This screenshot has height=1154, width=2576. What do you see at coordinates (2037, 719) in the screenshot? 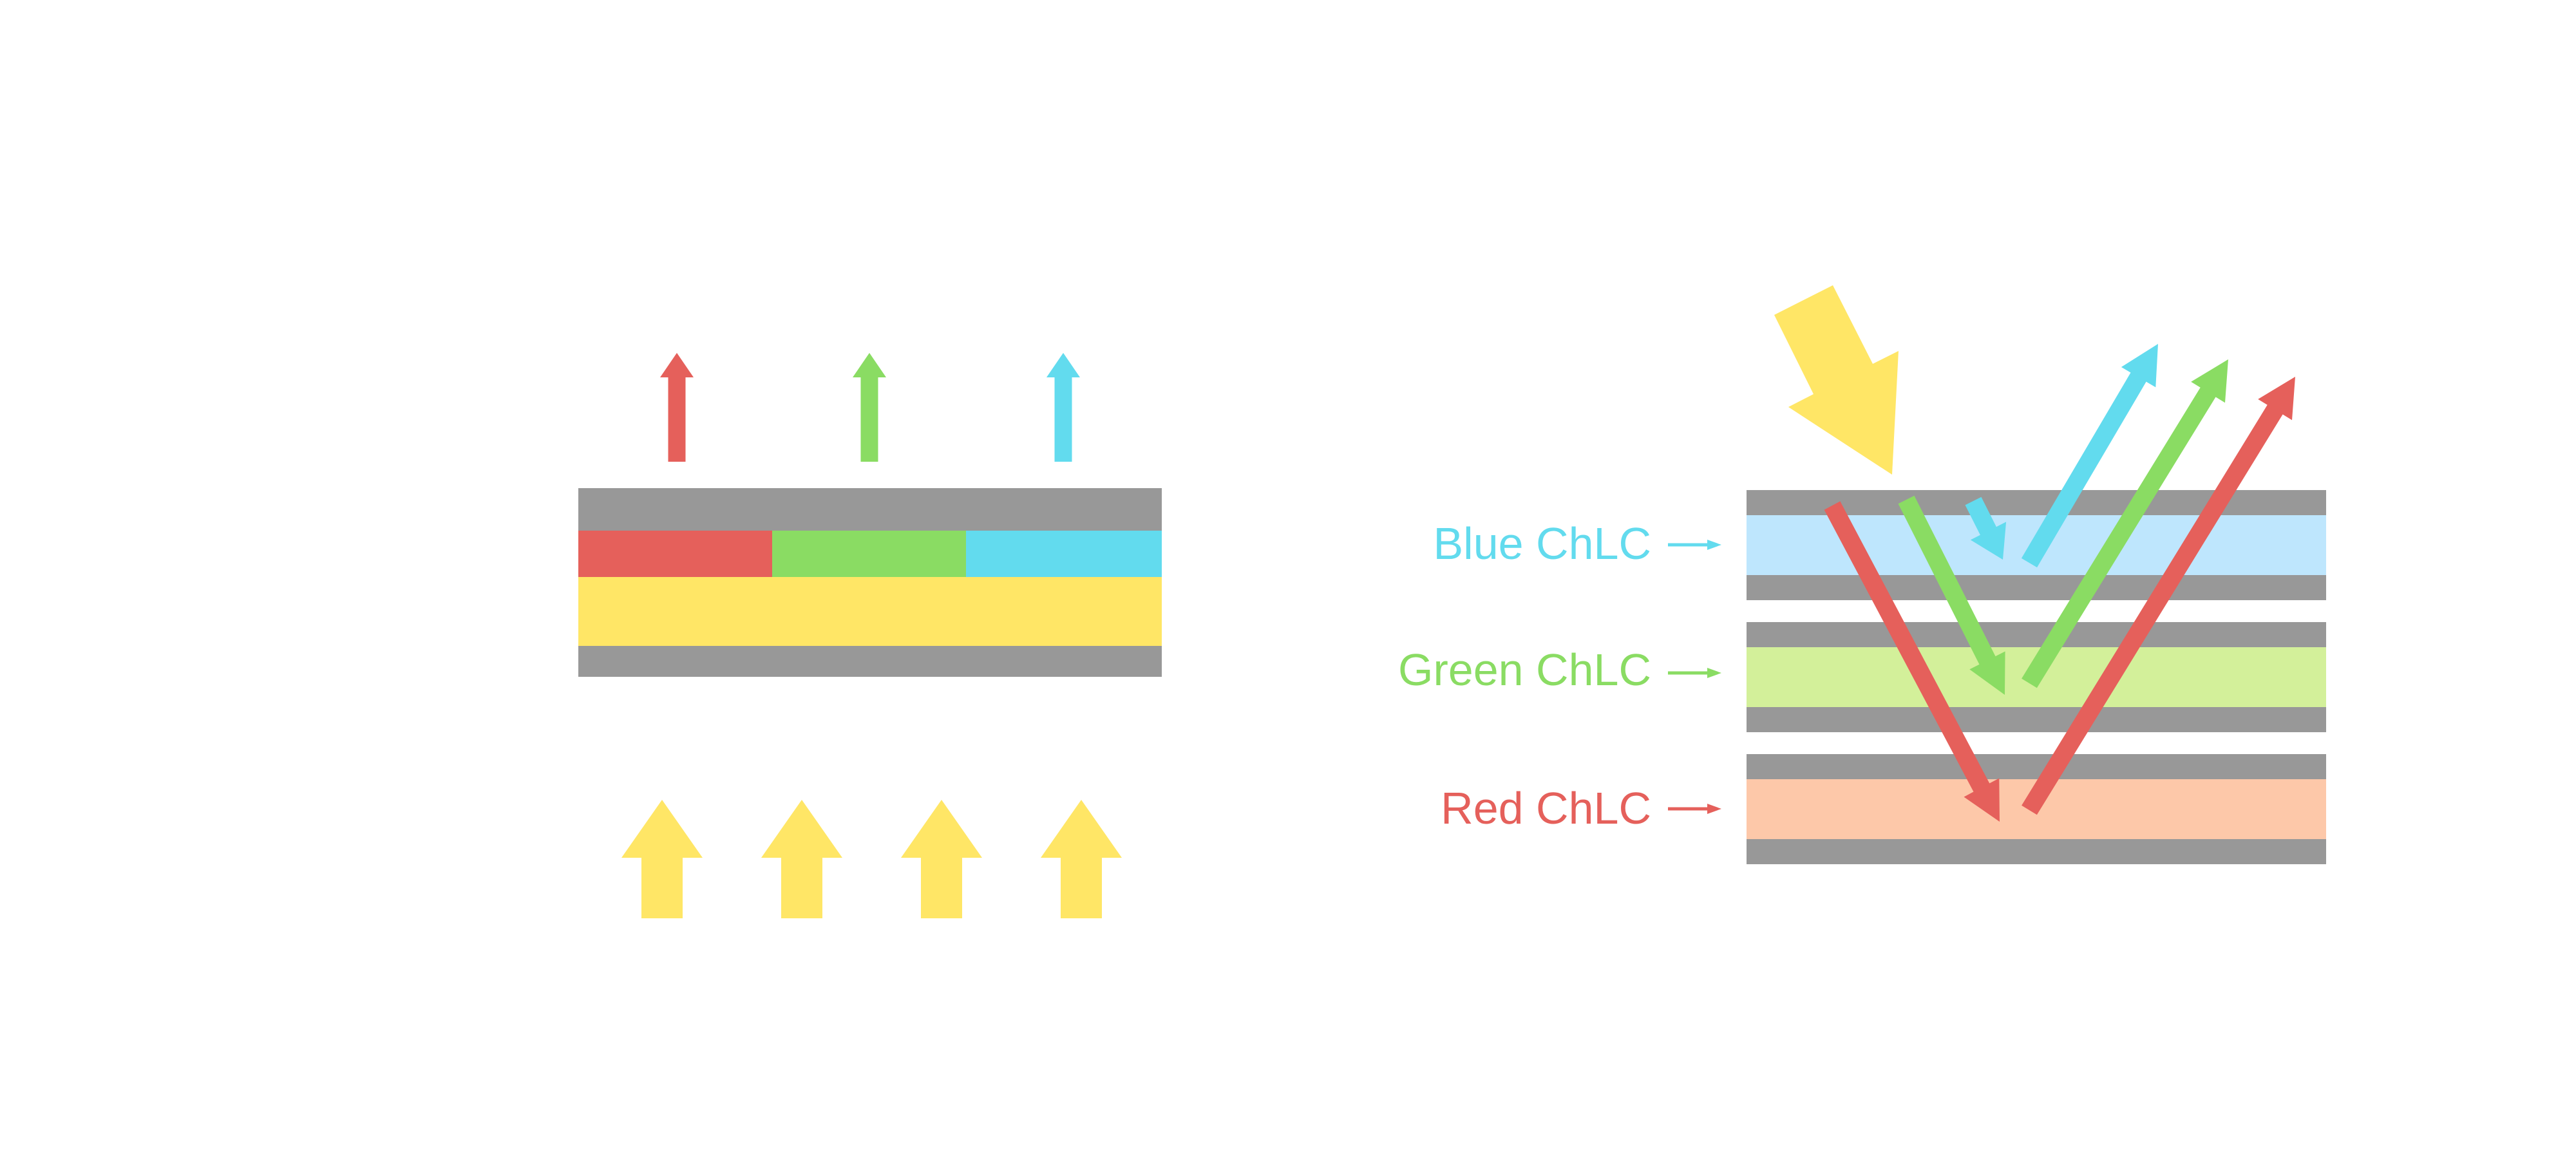
I see `green-bottom-substrate` at bounding box center [2037, 719].